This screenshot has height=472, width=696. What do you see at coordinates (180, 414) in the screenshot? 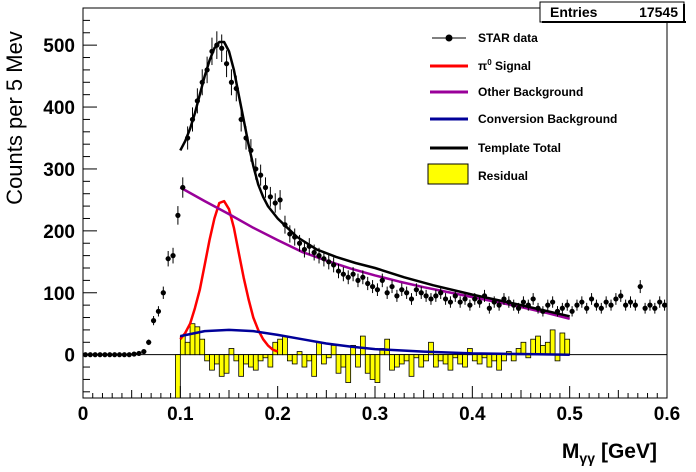
I see `x-tick-label: 0.1` at bounding box center [180, 414].